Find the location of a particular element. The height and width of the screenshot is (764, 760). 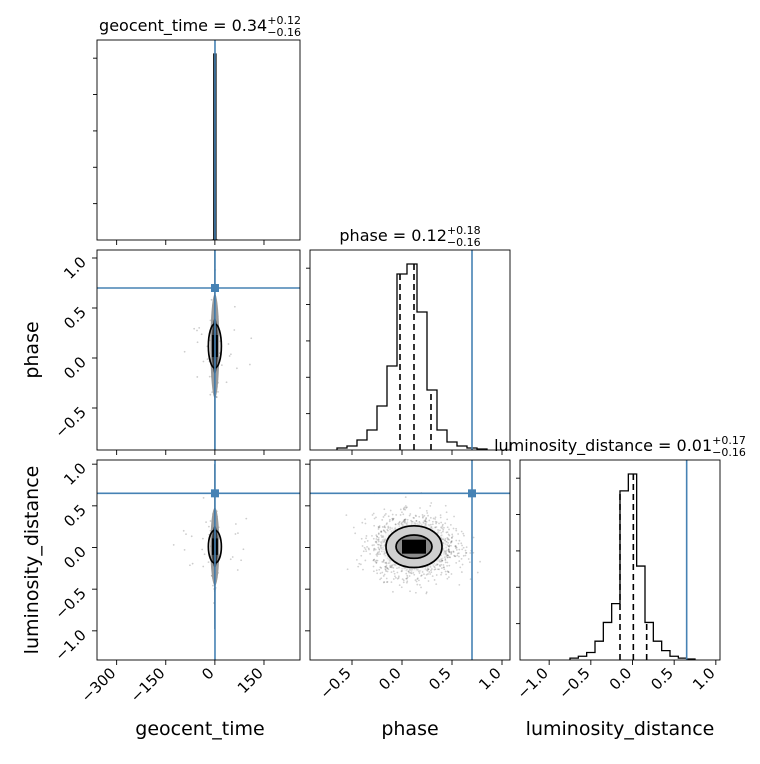

x-tick-label-geocent_time: −150 is located at coordinates (148, 685).